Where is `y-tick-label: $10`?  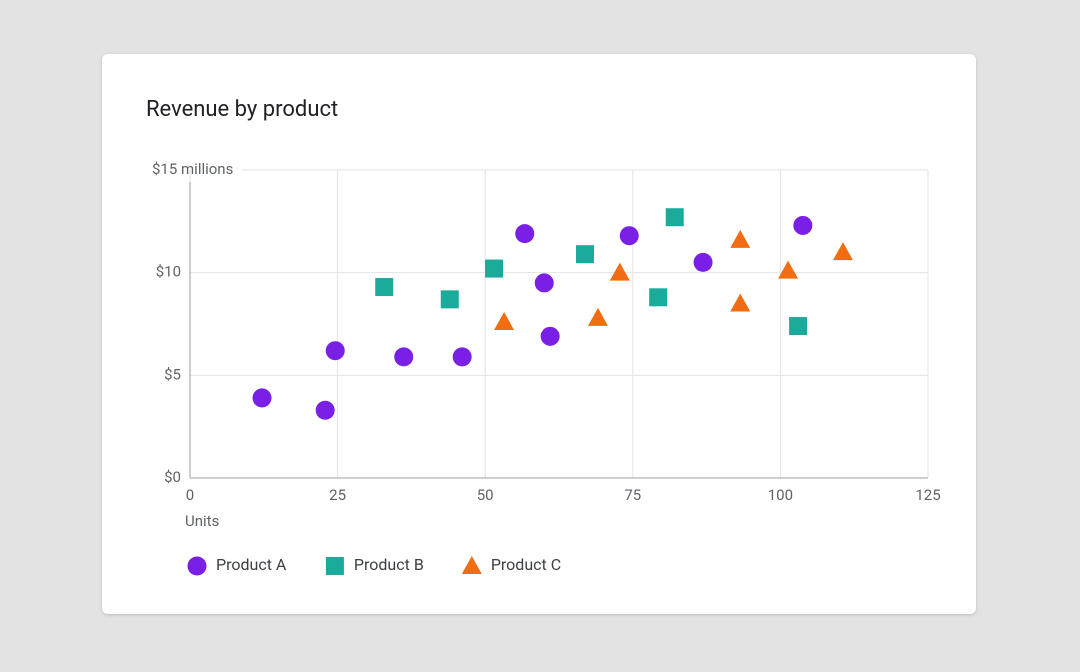
y-tick-label: $10 is located at coordinates (168, 272).